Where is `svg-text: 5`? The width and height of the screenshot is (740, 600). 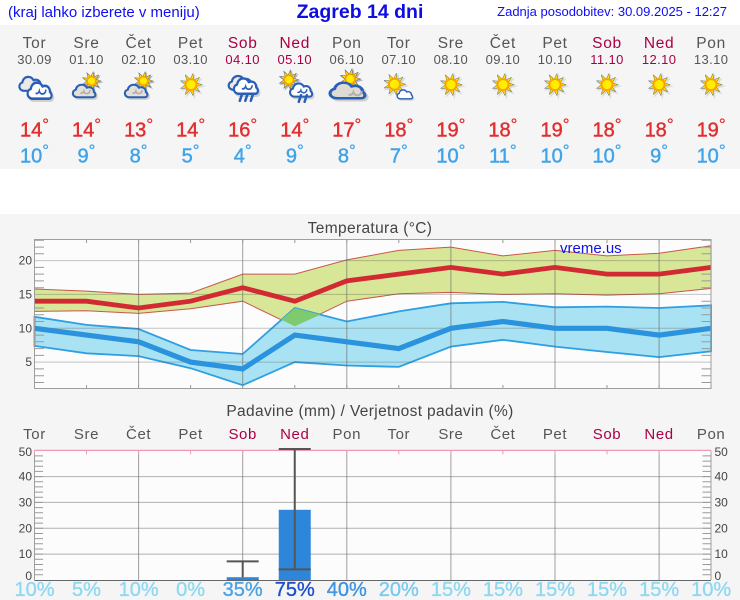 svg-text: 5 is located at coordinates (28, 362).